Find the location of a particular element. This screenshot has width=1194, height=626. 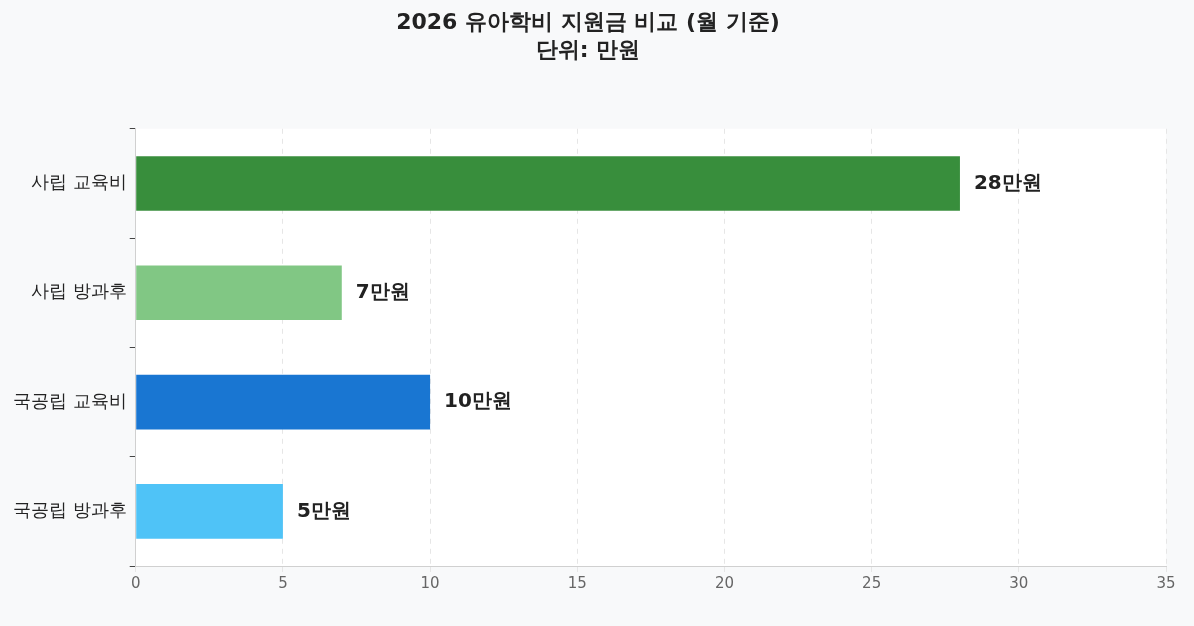

chart-title: 2026 유아학비 지원금 비교 (월 기준) is located at coordinates (588, 21).